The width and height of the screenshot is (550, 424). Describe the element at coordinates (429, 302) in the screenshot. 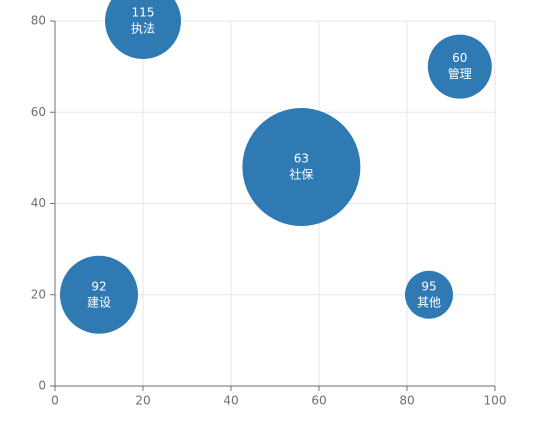

I see `bubble-name: 其他` at that location.